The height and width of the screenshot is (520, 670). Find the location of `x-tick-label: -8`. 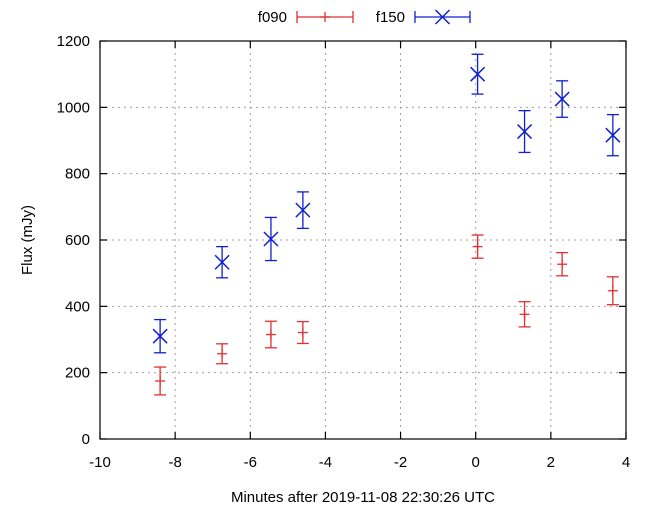

x-tick-label: -8 is located at coordinates (174, 462).